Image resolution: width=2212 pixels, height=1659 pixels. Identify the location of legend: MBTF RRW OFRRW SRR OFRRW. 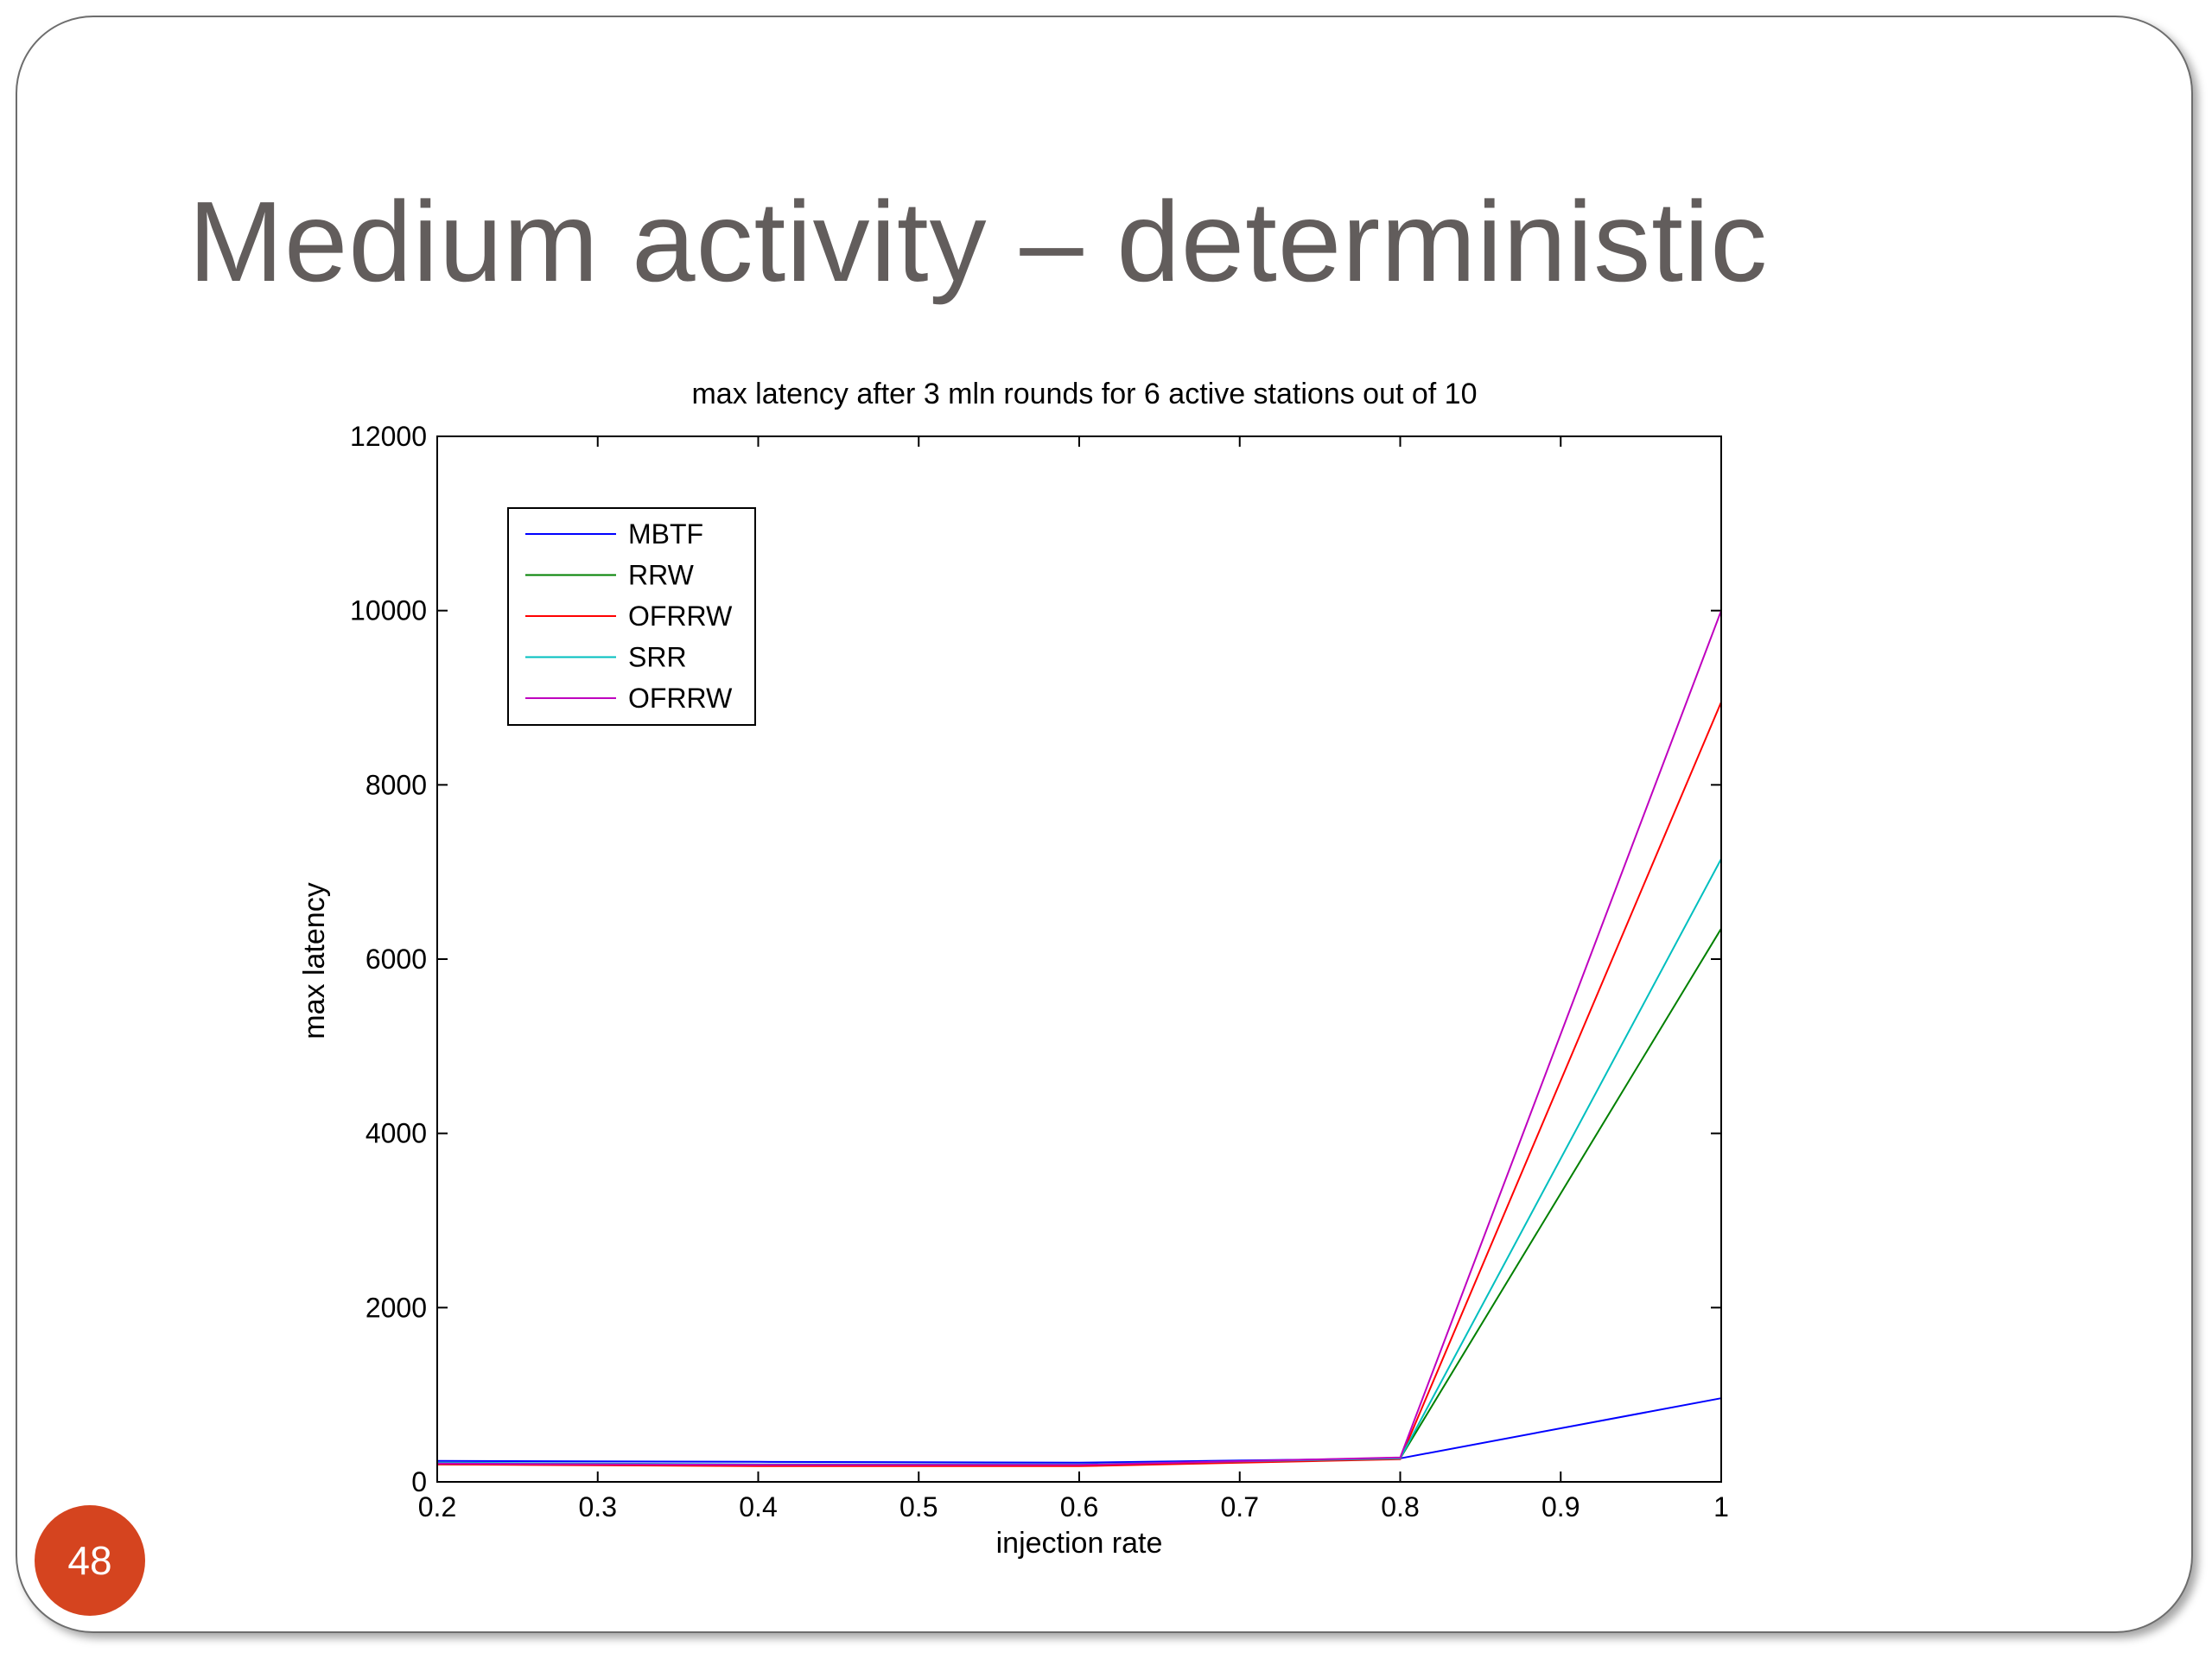
(631, 616).